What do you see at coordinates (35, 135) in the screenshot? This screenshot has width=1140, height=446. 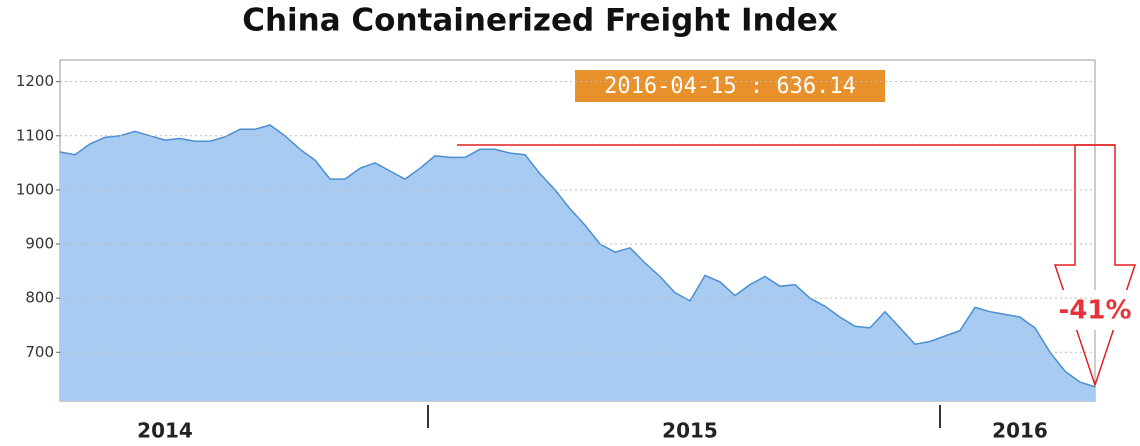 I see `y-tick-label: 1100` at bounding box center [35, 135].